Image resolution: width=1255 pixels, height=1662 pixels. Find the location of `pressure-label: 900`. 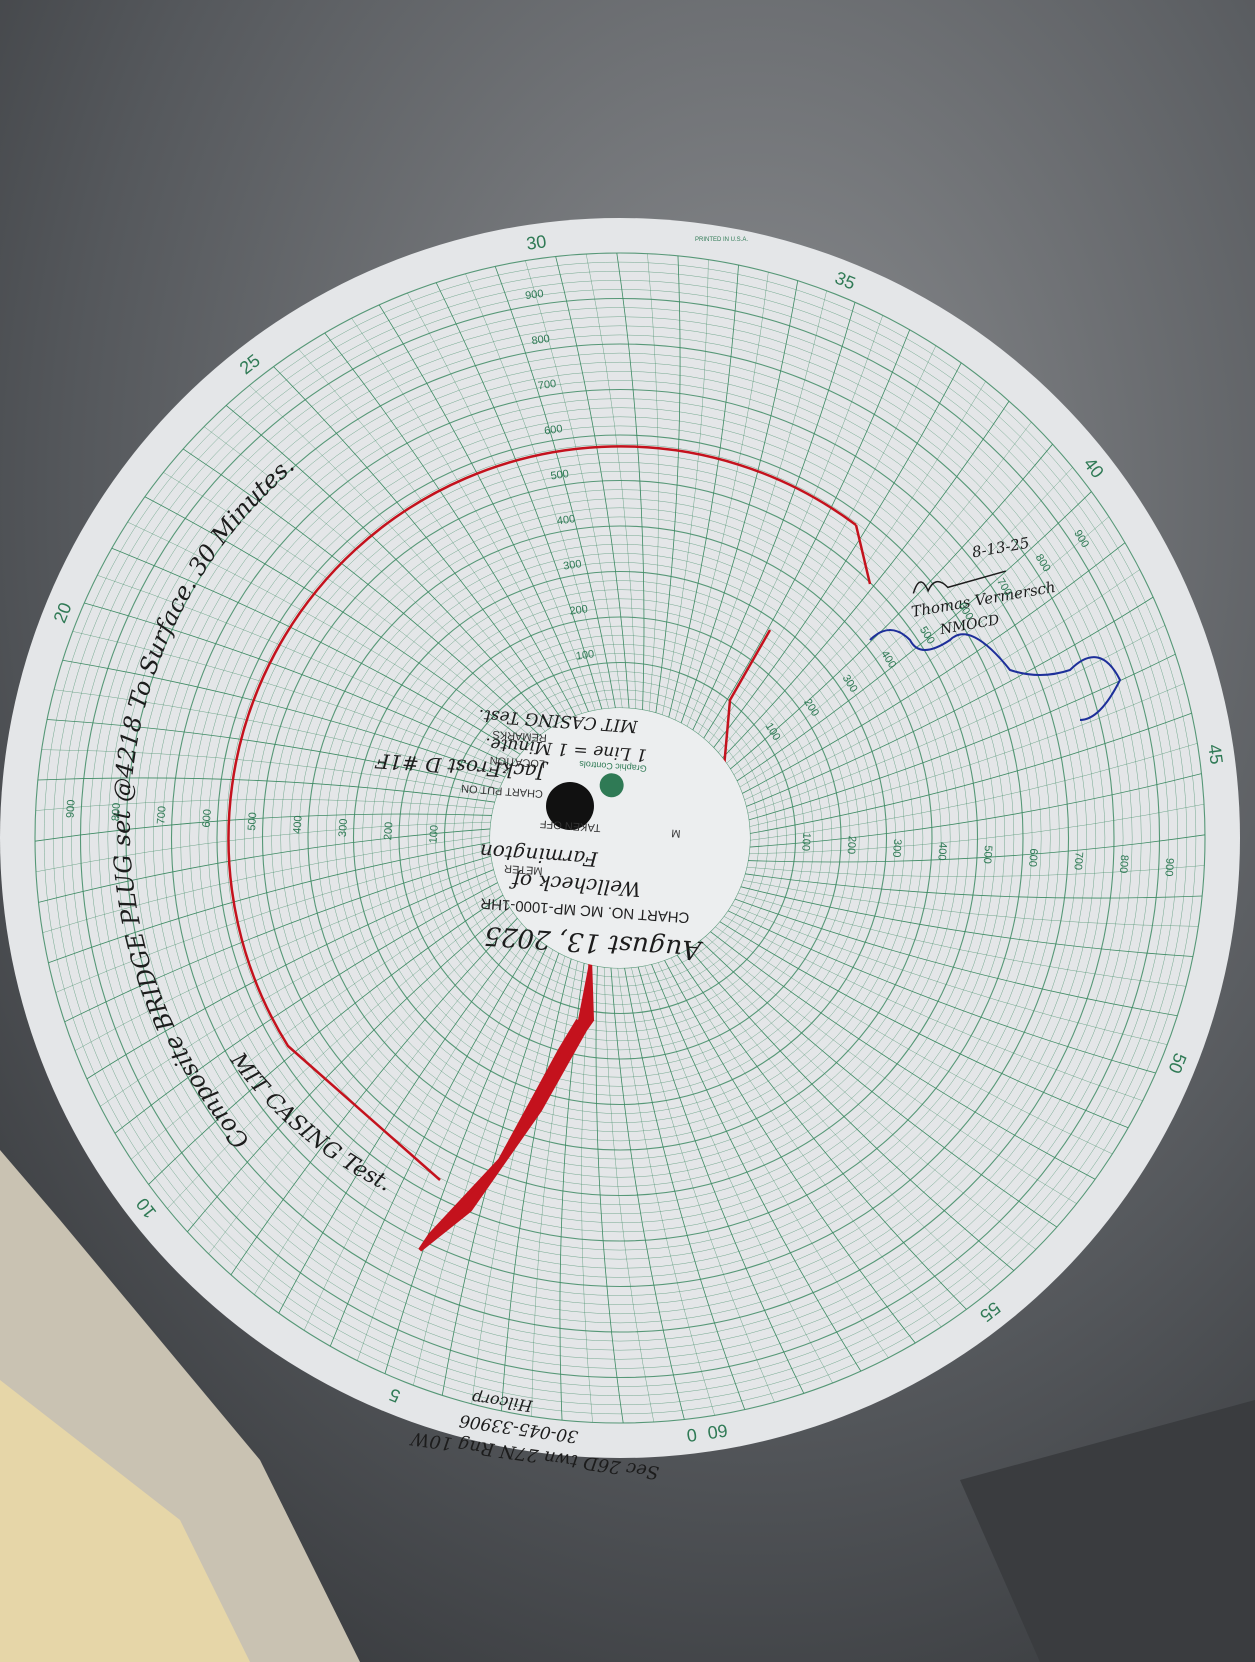

pressure-label: 900 is located at coordinates (70, 808).